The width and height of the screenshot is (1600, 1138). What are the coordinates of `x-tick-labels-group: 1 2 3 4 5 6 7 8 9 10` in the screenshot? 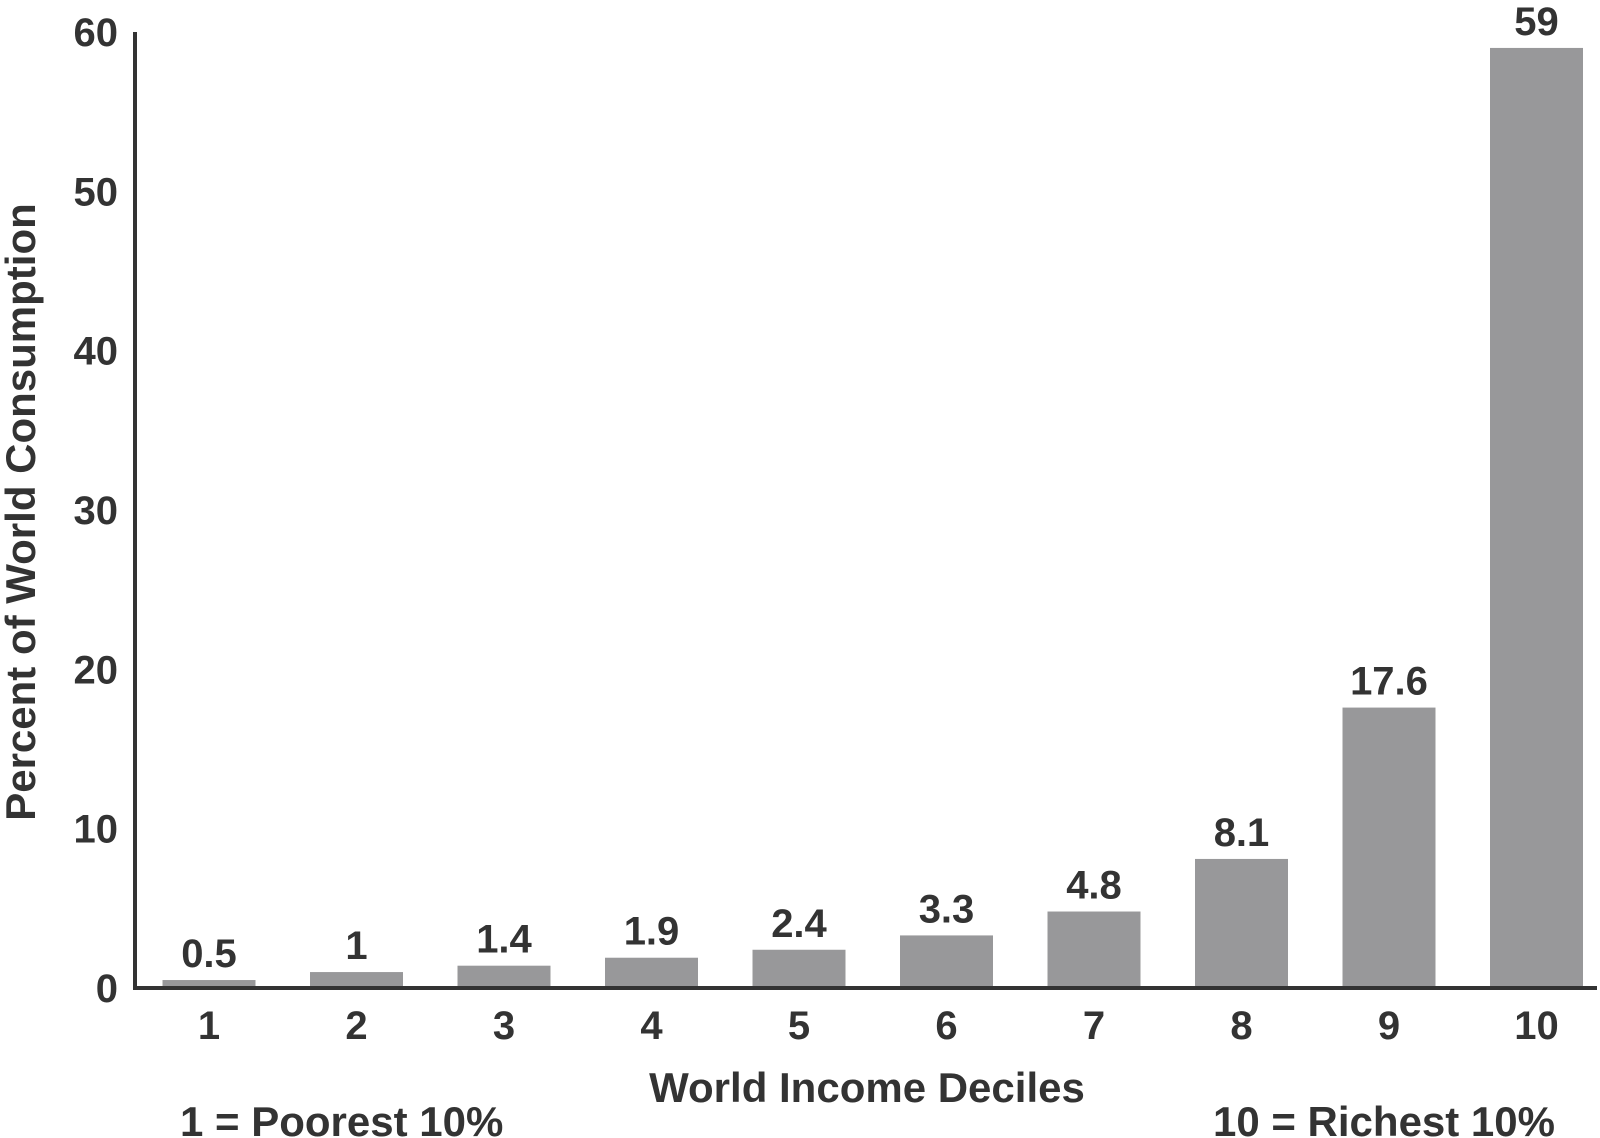 It's located at (878, 1026).